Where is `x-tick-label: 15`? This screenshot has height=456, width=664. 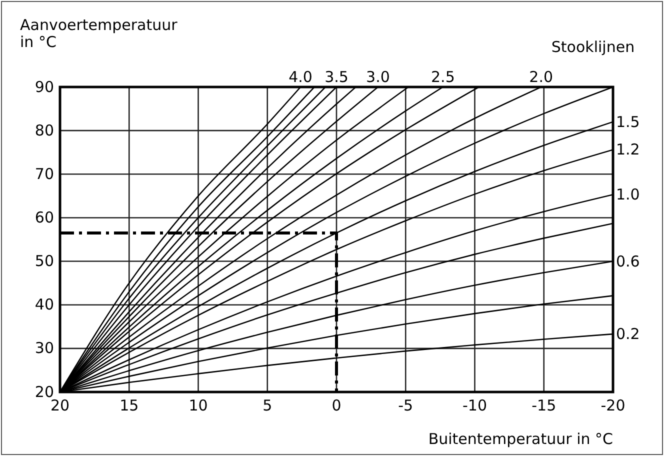 x-tick-label: 15 is located at coordinates (129, 405).